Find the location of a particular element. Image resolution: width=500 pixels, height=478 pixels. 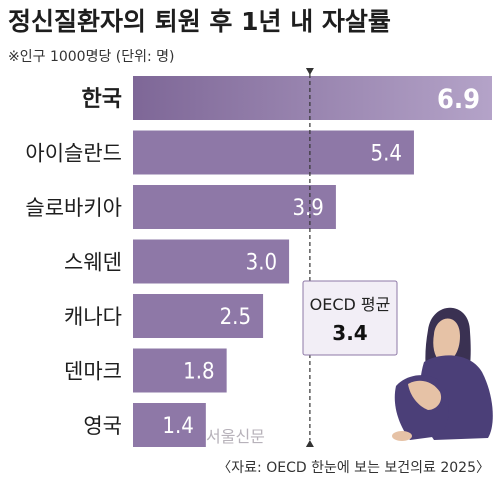

watermark: 서울신문 is located at coordinates (235, 436).